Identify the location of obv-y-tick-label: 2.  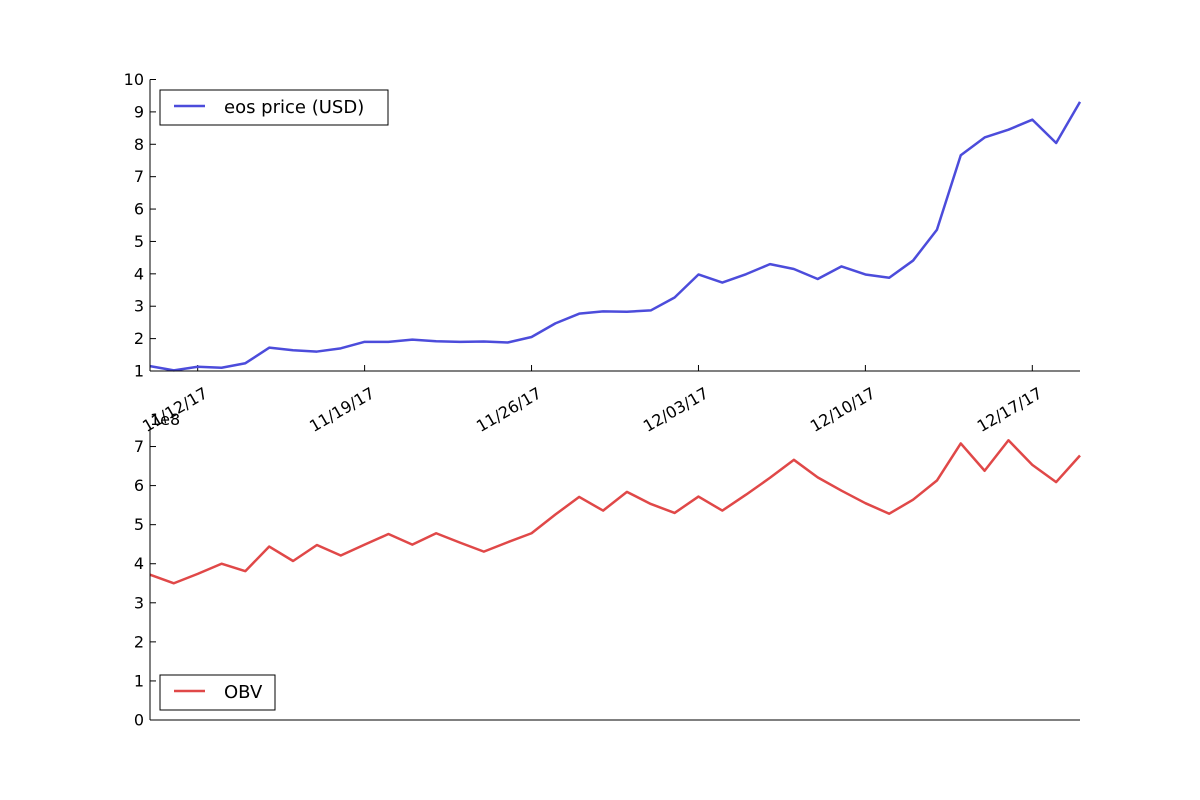
(139, 641).